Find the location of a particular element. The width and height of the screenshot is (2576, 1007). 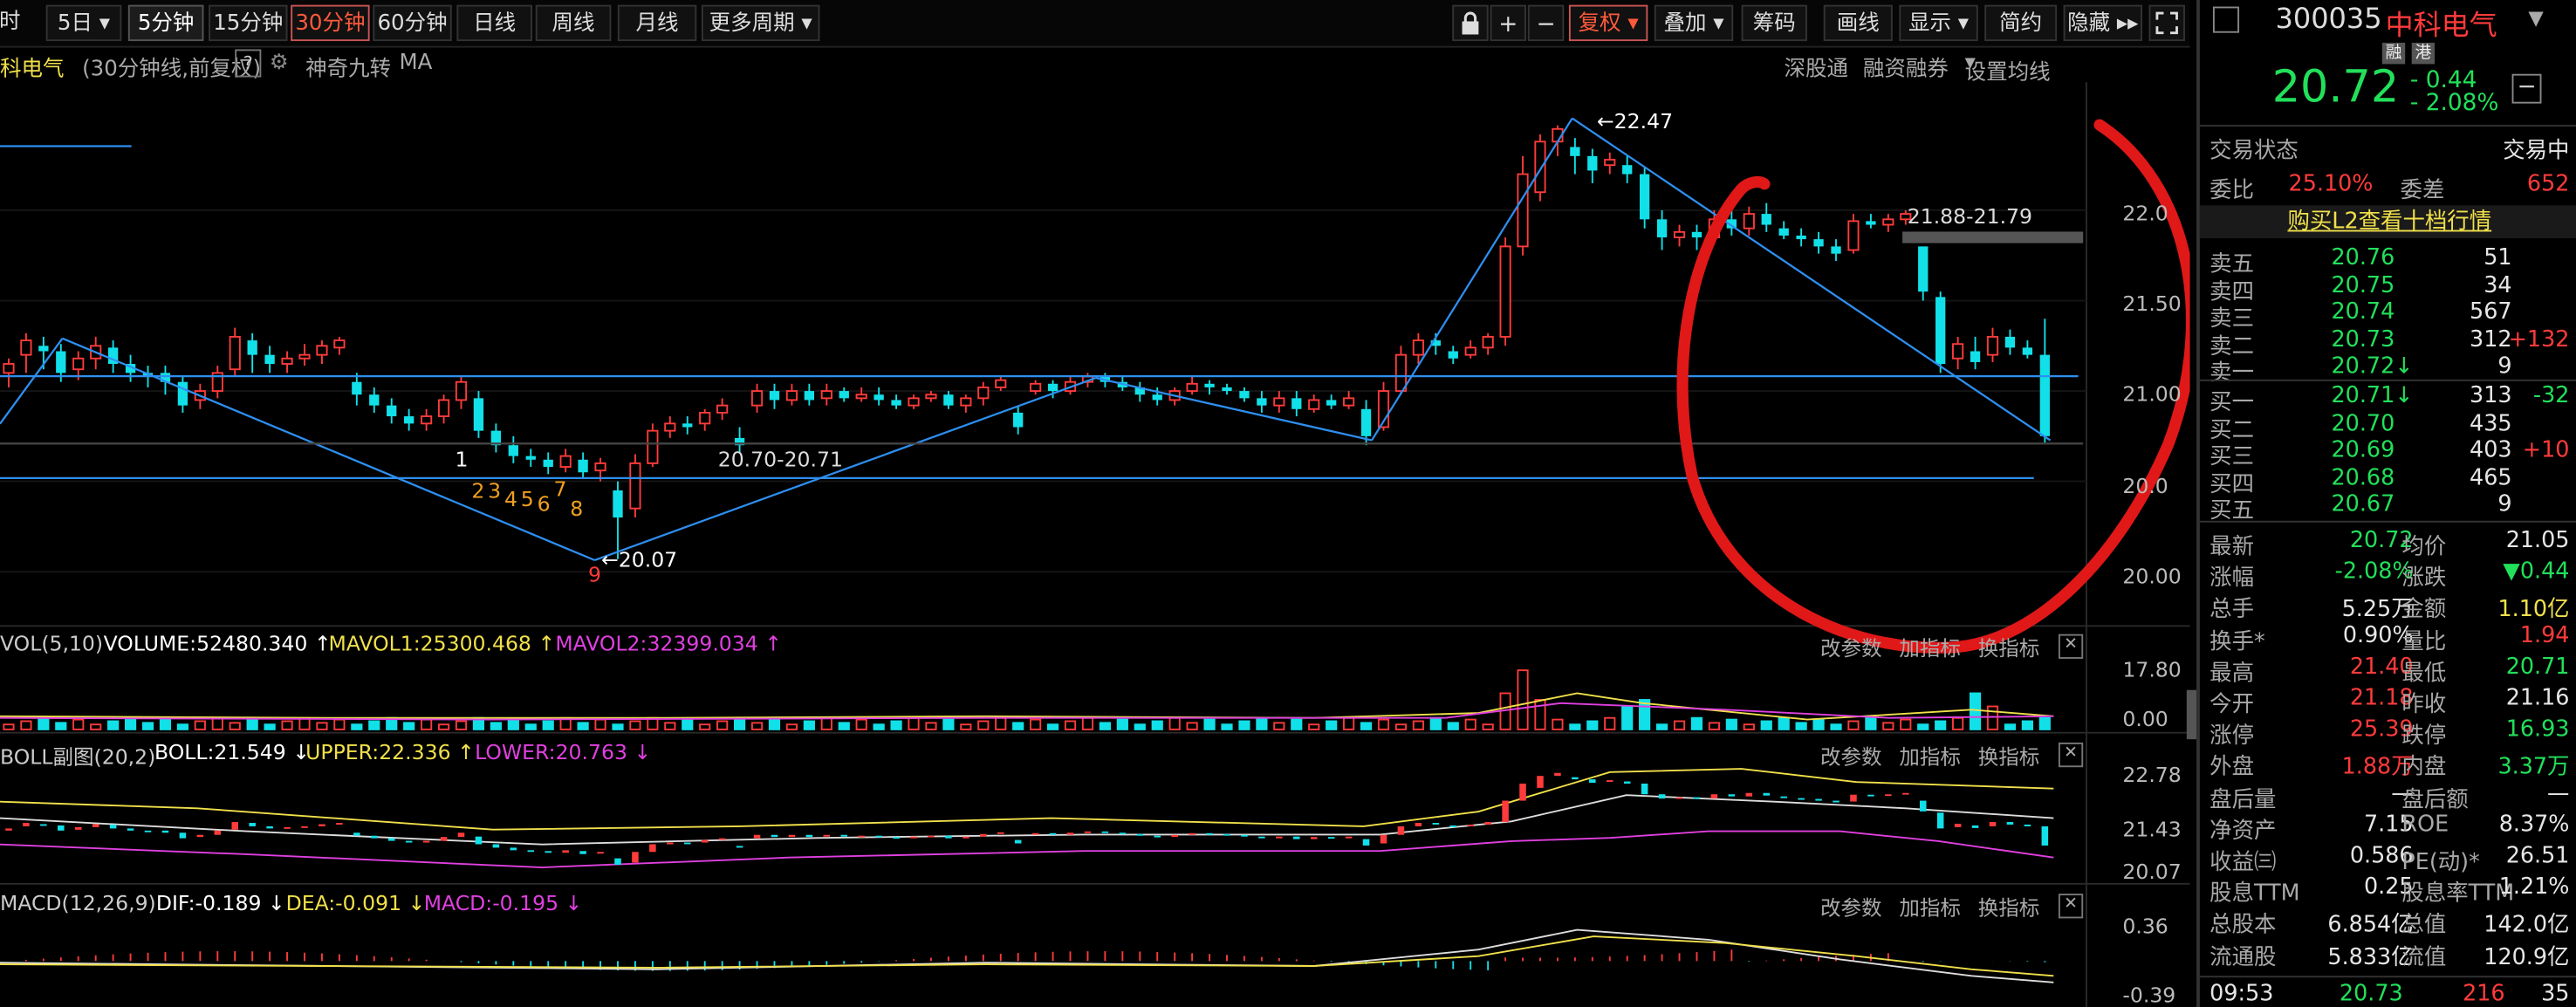

vol-switch-indicator: 换指标 is located at coordinates (2009, 648).